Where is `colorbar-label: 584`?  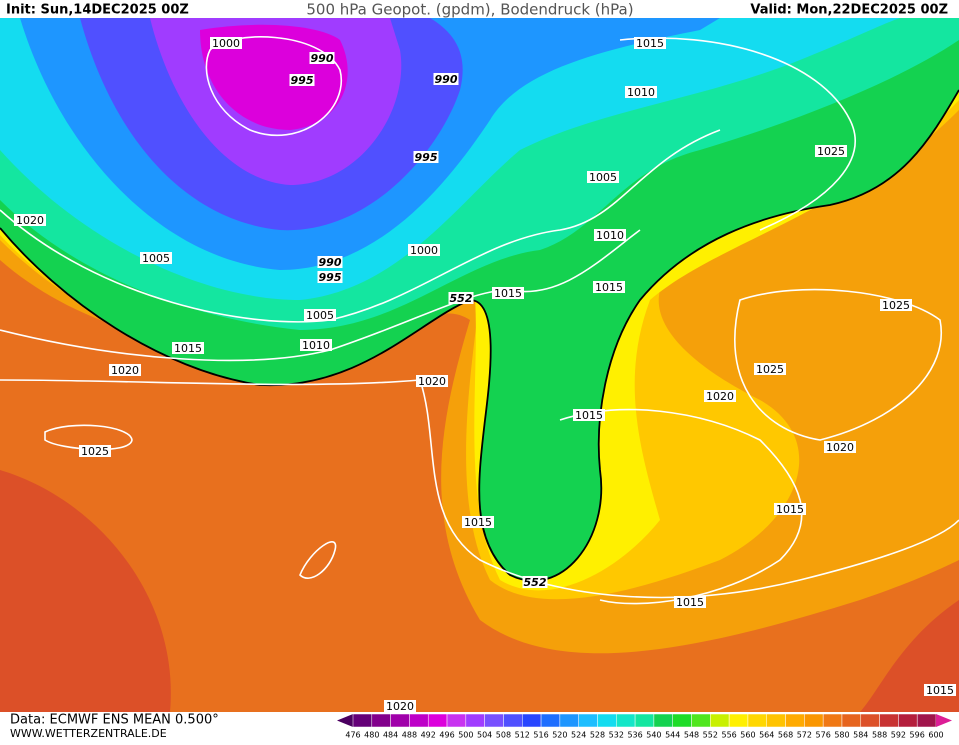 colorbar-label: 584 is located at coordinates (860, 735).